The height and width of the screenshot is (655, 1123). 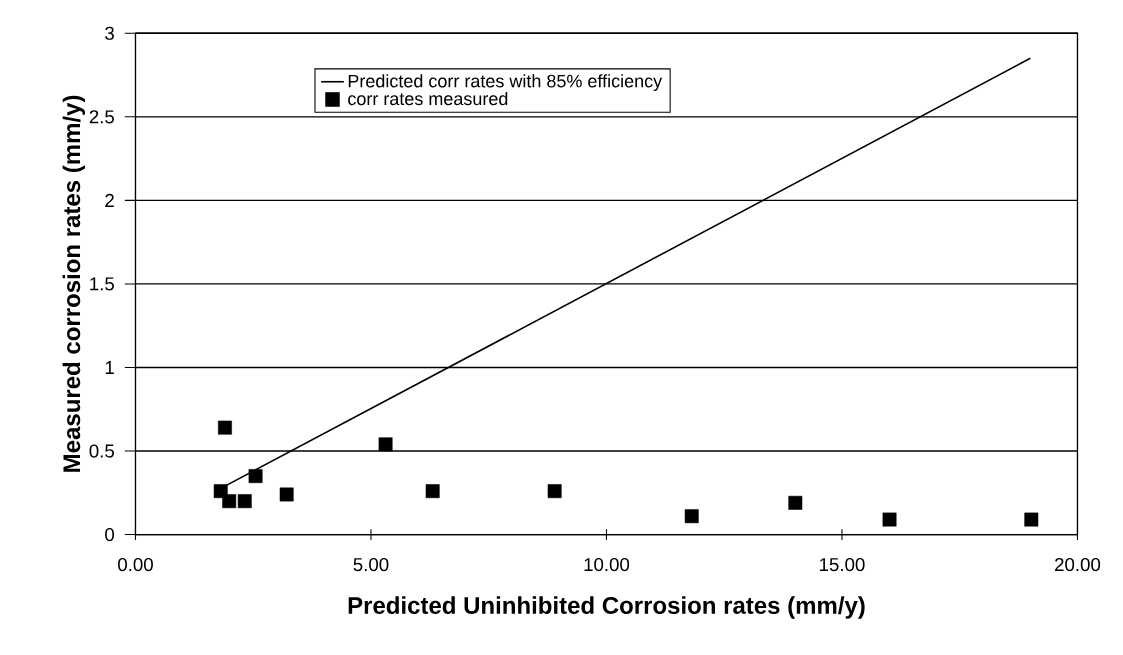 What do you see at coordinates (606, 607) in the screenshot?
I see `x-axis-title: Predicted Uninhibited Corrosion rates (mm/y)` at bounding box center [606, 607].